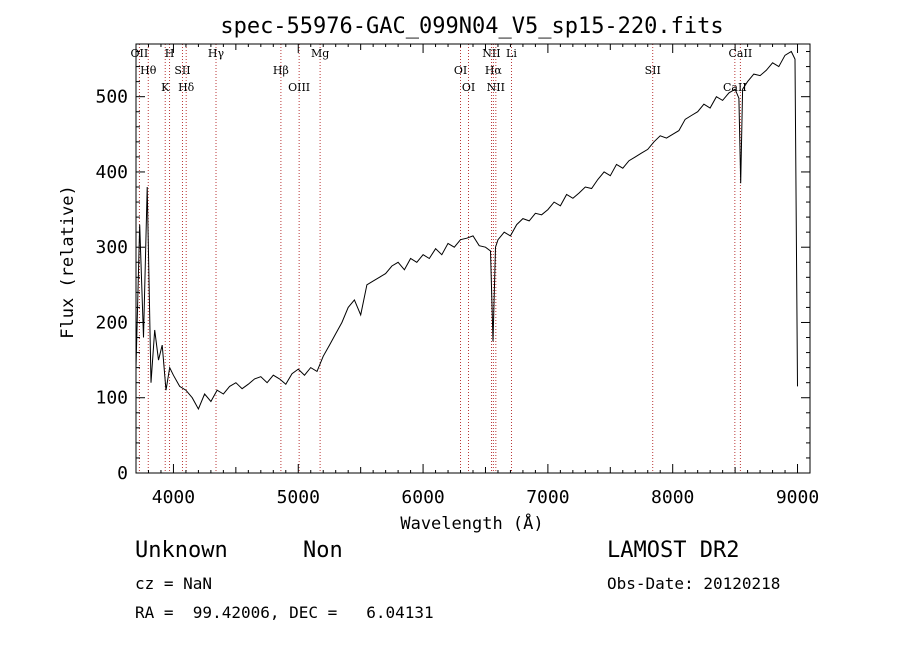 Image resolution: width=900 pixels, height=649 pixels. I want to click on x-tick-label-3: 7000, so click(547, 497).